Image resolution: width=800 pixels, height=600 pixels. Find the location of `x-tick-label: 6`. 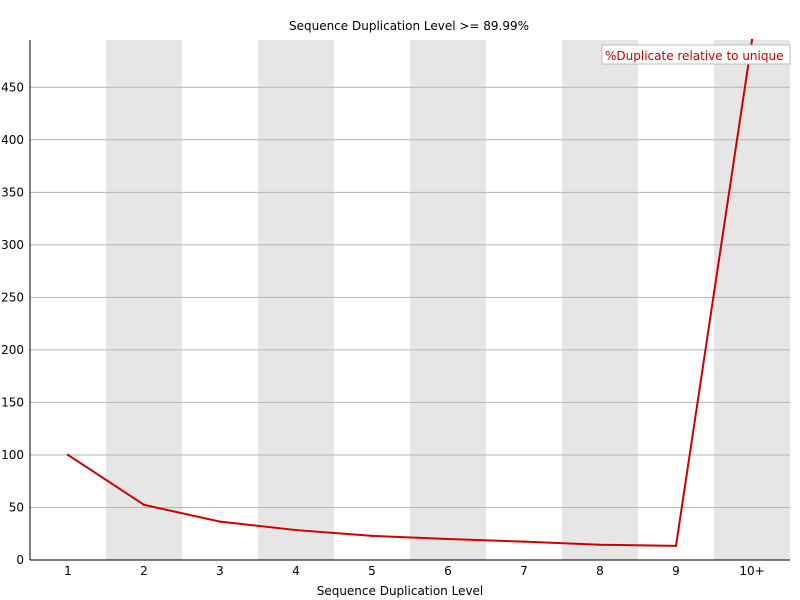

x-tick-label: 6 is located at coordinates (448, 571).